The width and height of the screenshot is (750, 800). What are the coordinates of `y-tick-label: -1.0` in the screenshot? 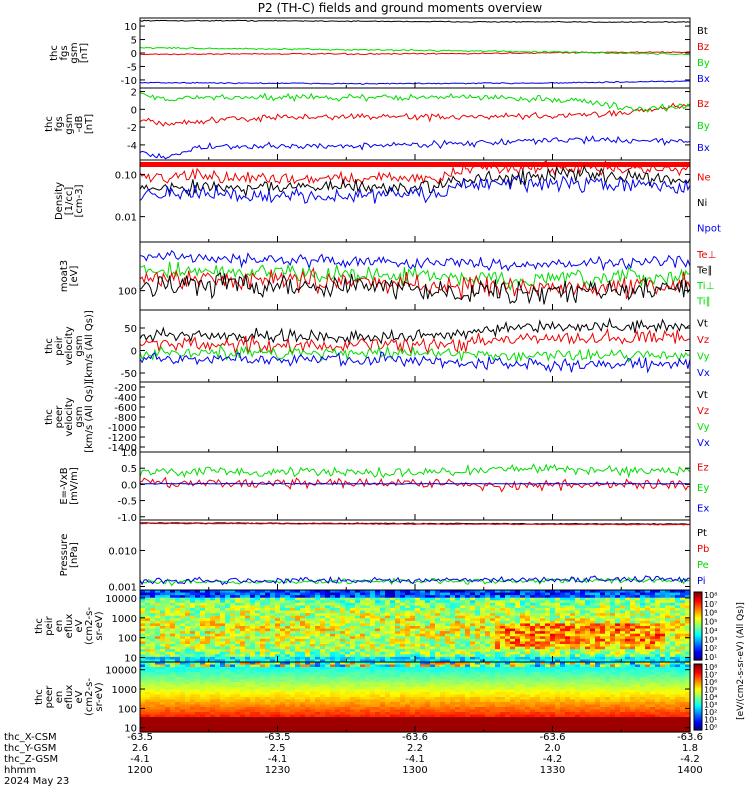 It's located at (127, 518).